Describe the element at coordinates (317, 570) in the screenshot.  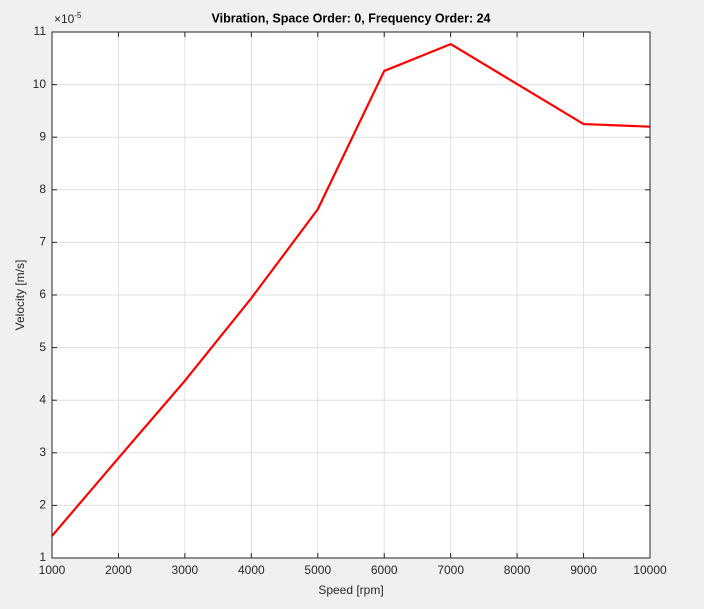
I see `x-tick-label: 5000` at that location.